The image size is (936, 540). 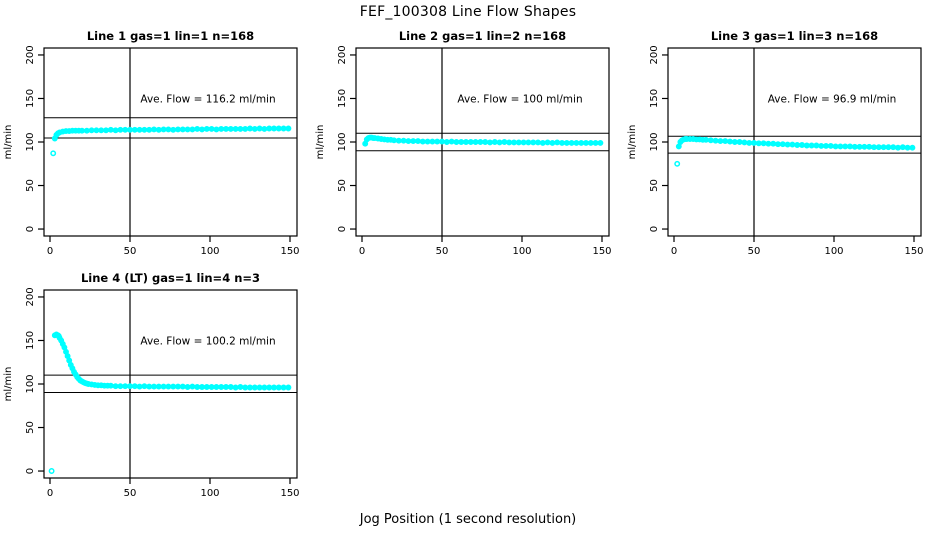 What do you see at coordinates (482, 36) in the screenshot?
I see `subplot-title: Line 2 gas=1 lin=2 n=168` at bounding box center [482, 36].